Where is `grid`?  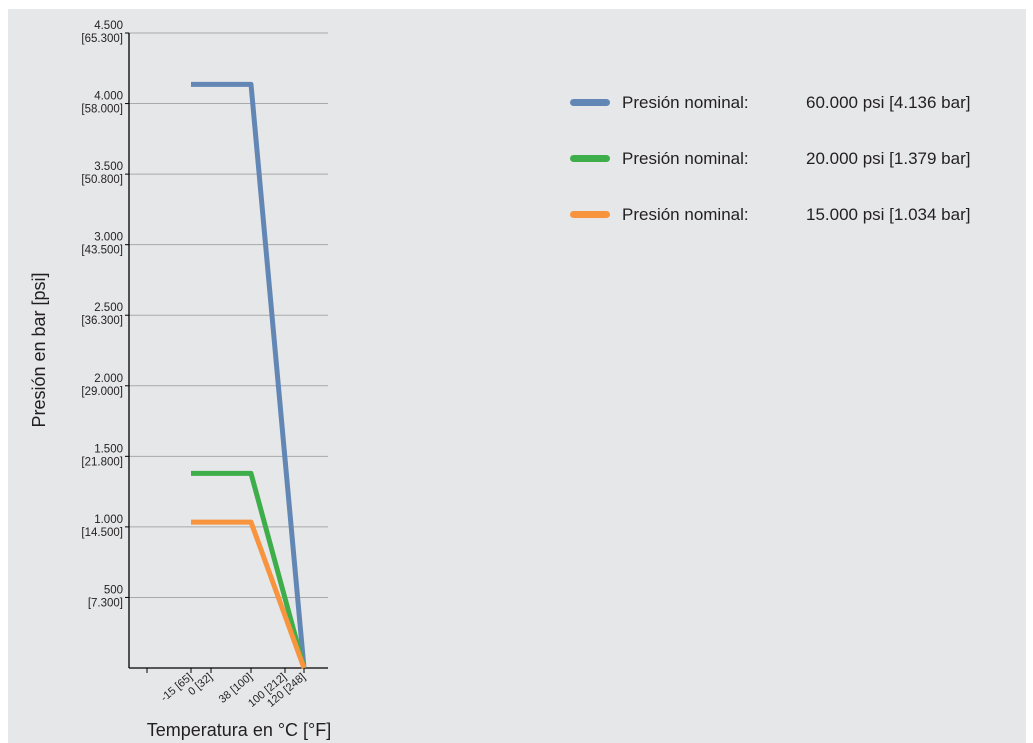 grid is located at coordinates (228, 315).